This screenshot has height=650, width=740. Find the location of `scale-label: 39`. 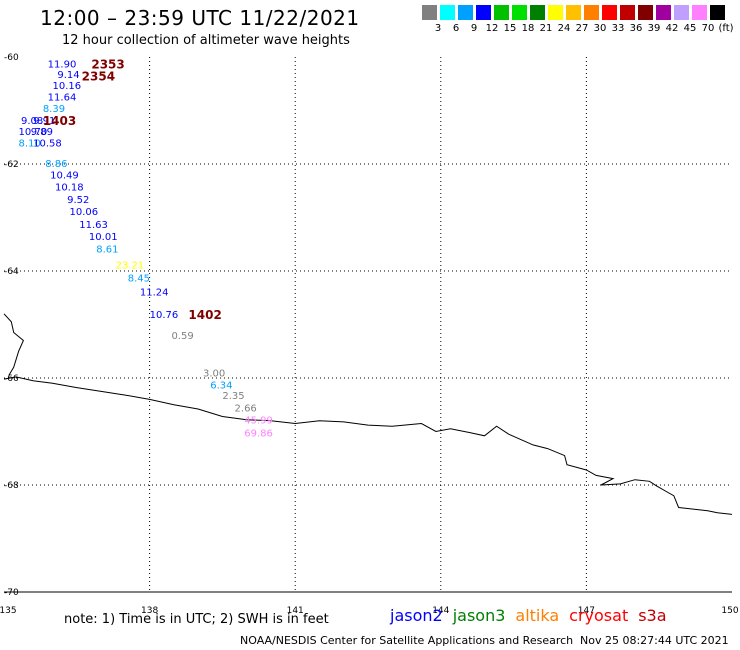

scale-label: 39 is located at coordinates (654, 28).